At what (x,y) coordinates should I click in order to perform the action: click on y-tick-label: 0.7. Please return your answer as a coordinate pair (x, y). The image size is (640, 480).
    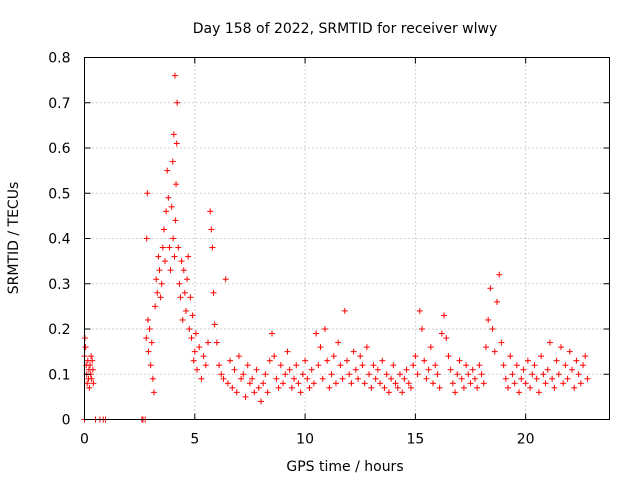
    Looking at the image, I should click on (59, 104).